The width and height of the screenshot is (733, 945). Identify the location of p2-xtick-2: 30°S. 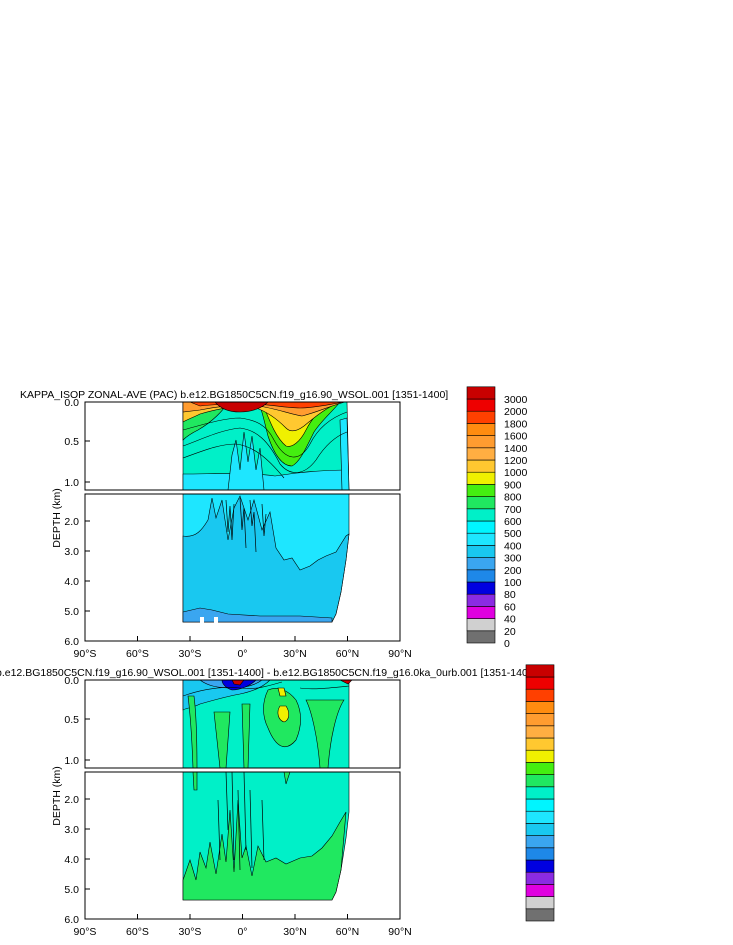
(190, 932).